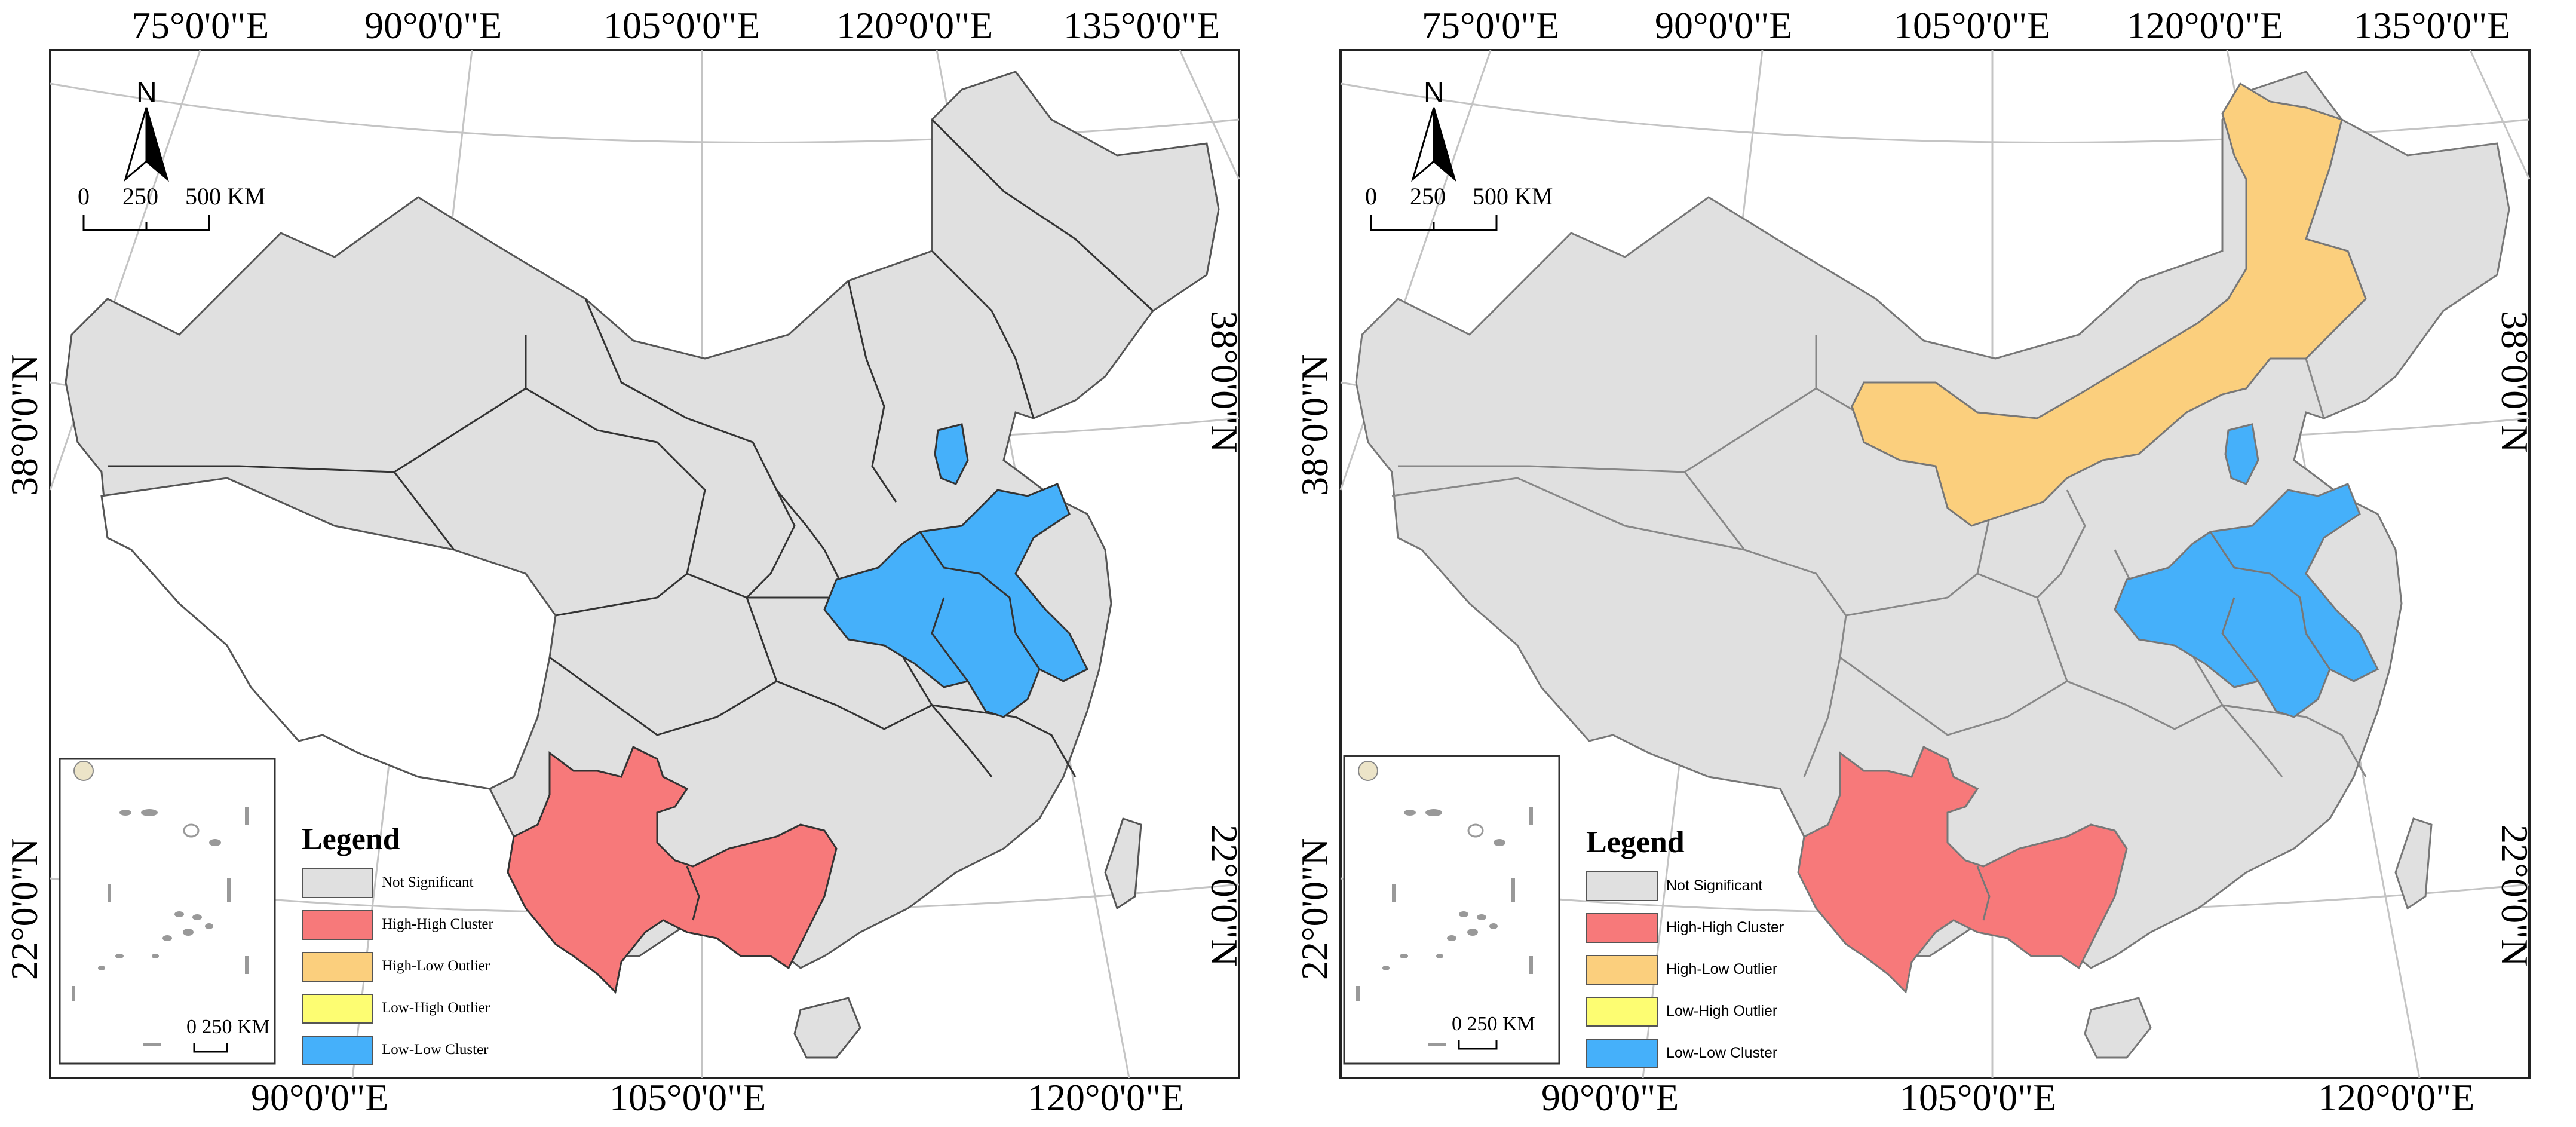 This screenshot has height=1127, width=2576. What do you see at coordinates (1724, 25) in the screenshot?
I see `graticule-label-top-90e: 90°0'0"E` at bounding box center [1724, 25].